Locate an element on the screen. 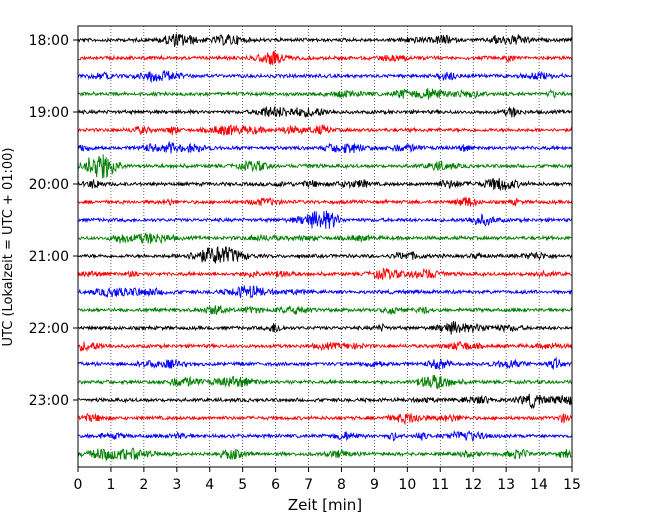 The height and width of the screenshot is (520, 650). x-tick-label: 9 is located at coordinates (374, 485).